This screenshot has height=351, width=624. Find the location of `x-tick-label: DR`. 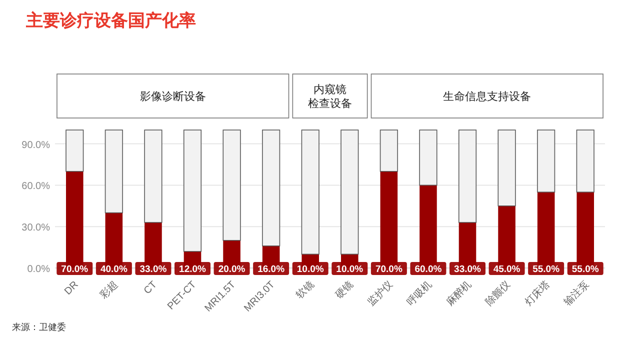

x-tick-label: DR is located at coordinates (71, 288).